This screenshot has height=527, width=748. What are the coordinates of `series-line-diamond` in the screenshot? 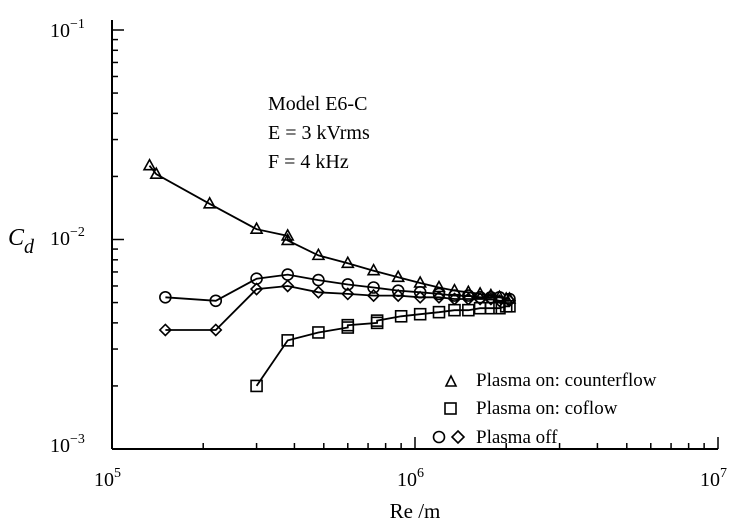 It's located at (337, 308).